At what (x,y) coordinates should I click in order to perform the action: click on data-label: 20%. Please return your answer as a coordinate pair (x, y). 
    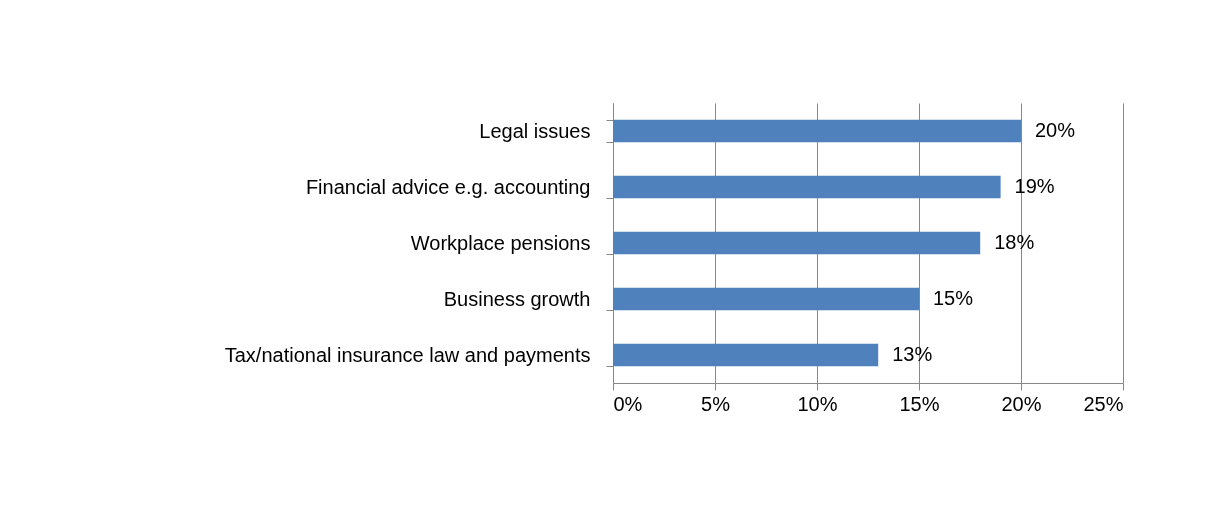
    Looking at the image, I should click on (1055, 130).